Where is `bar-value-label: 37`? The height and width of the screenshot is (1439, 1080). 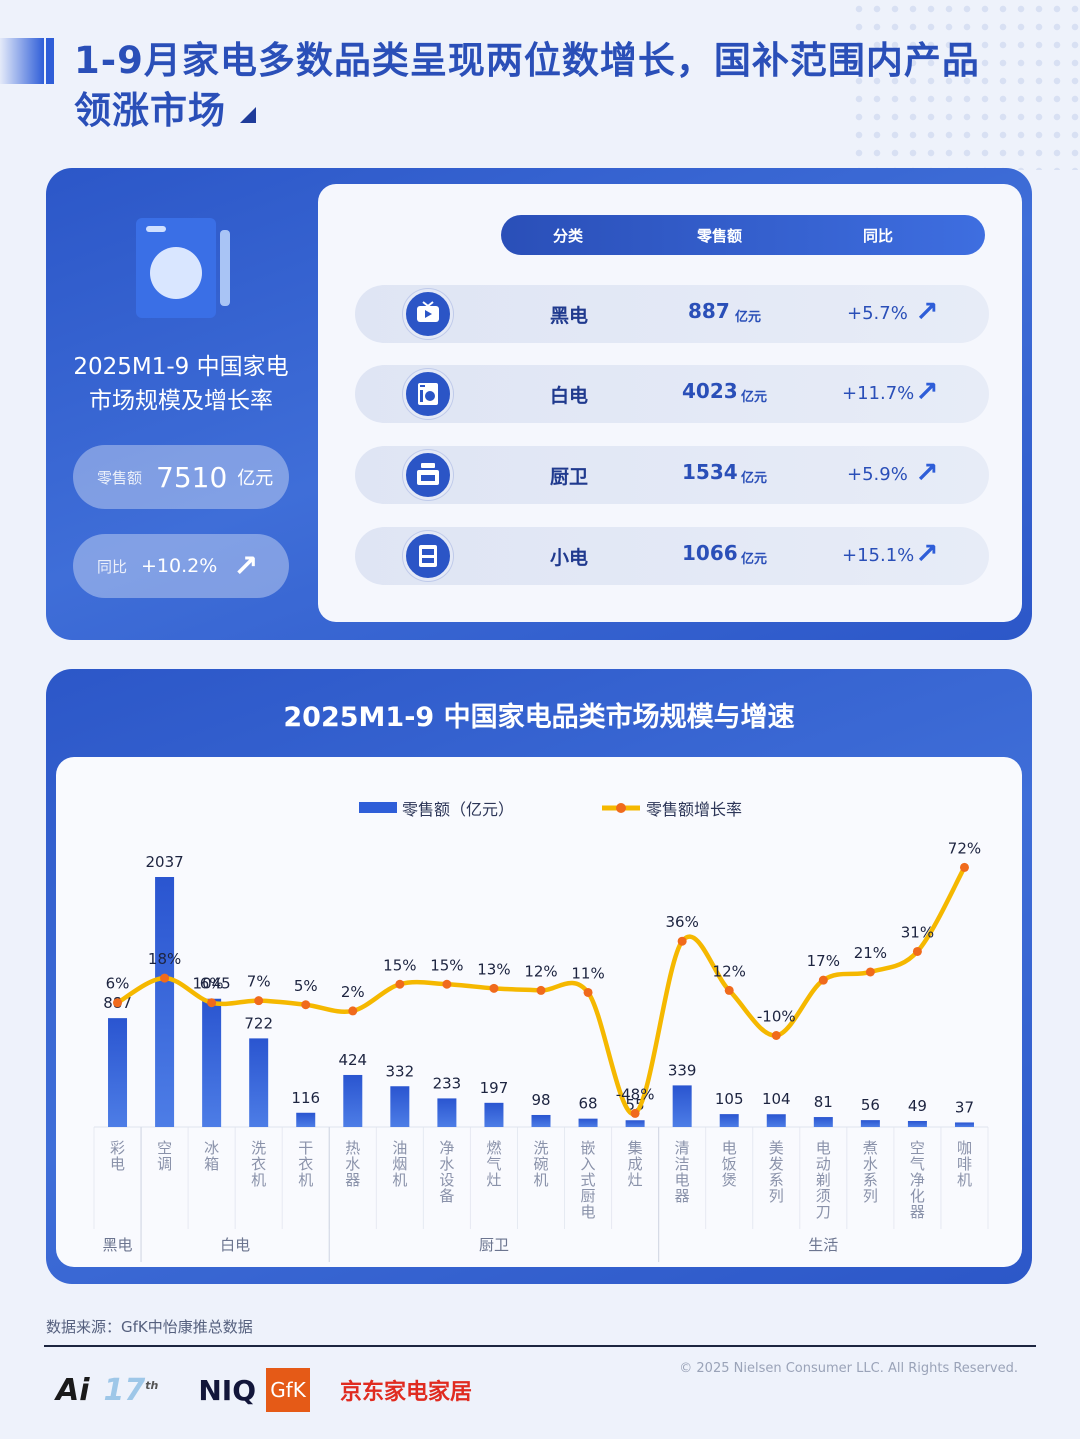
bar-value-label: 37 is located at coordinates (964, 1107).